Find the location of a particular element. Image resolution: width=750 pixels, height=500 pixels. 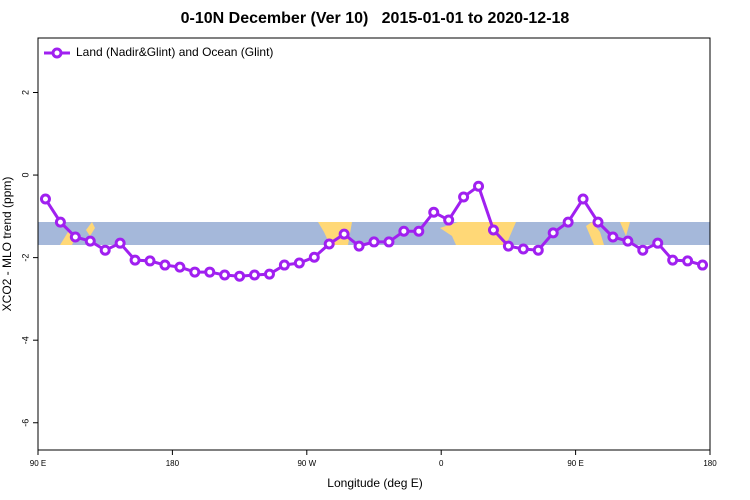

ocean is located at coordinates (374, 233).